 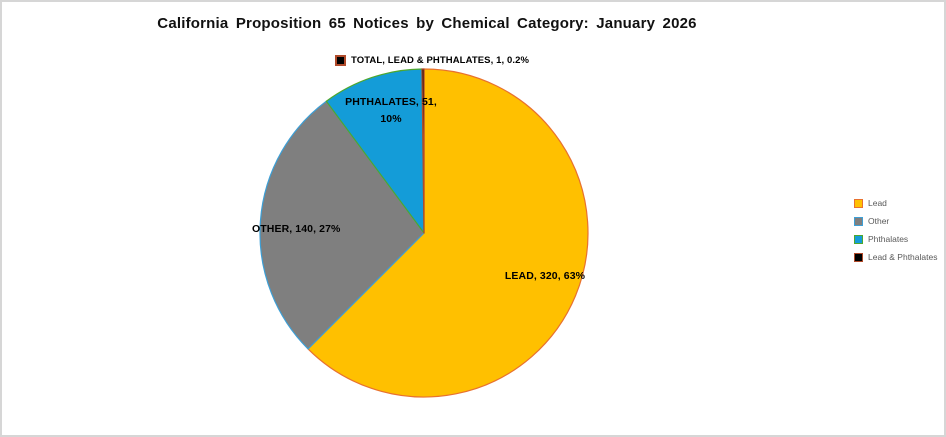 I want to click on lead-and-phthalates-swatch-icon, so click(x=858, y=257).